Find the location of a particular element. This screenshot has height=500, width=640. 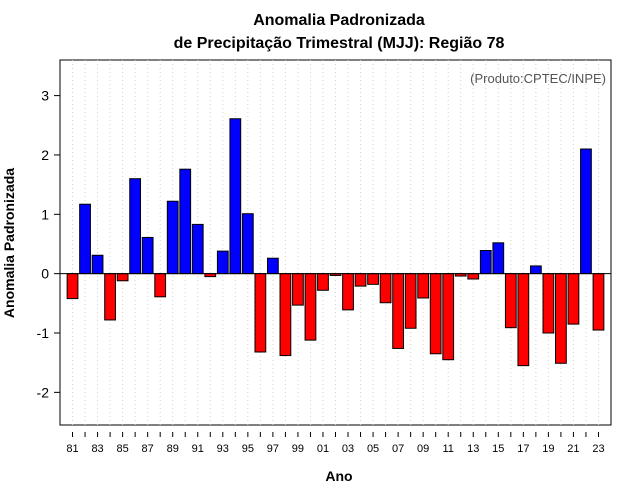

bar-2009 is located at coordinates (423, 286).